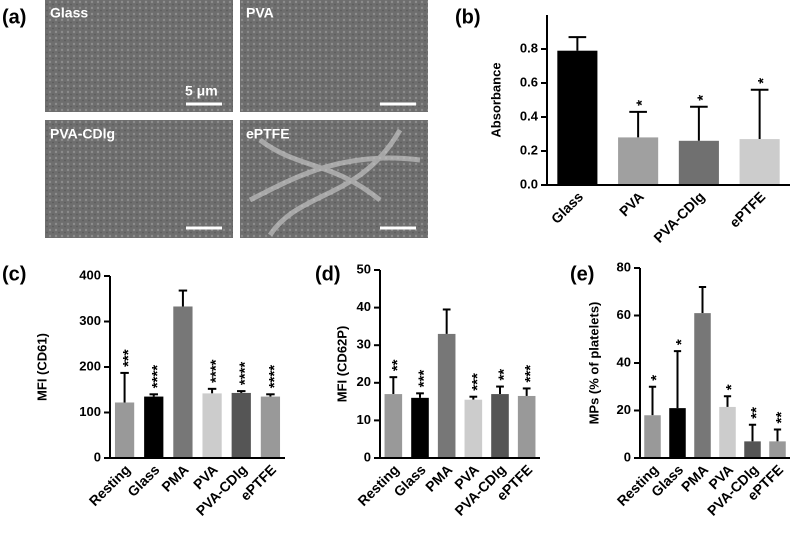 The height and width of the screenshot is (541, 800). What do you see at coordinates (14, 274) in the screenshot?
I see `panel-label: (c)` at bounding box center [14, 274].